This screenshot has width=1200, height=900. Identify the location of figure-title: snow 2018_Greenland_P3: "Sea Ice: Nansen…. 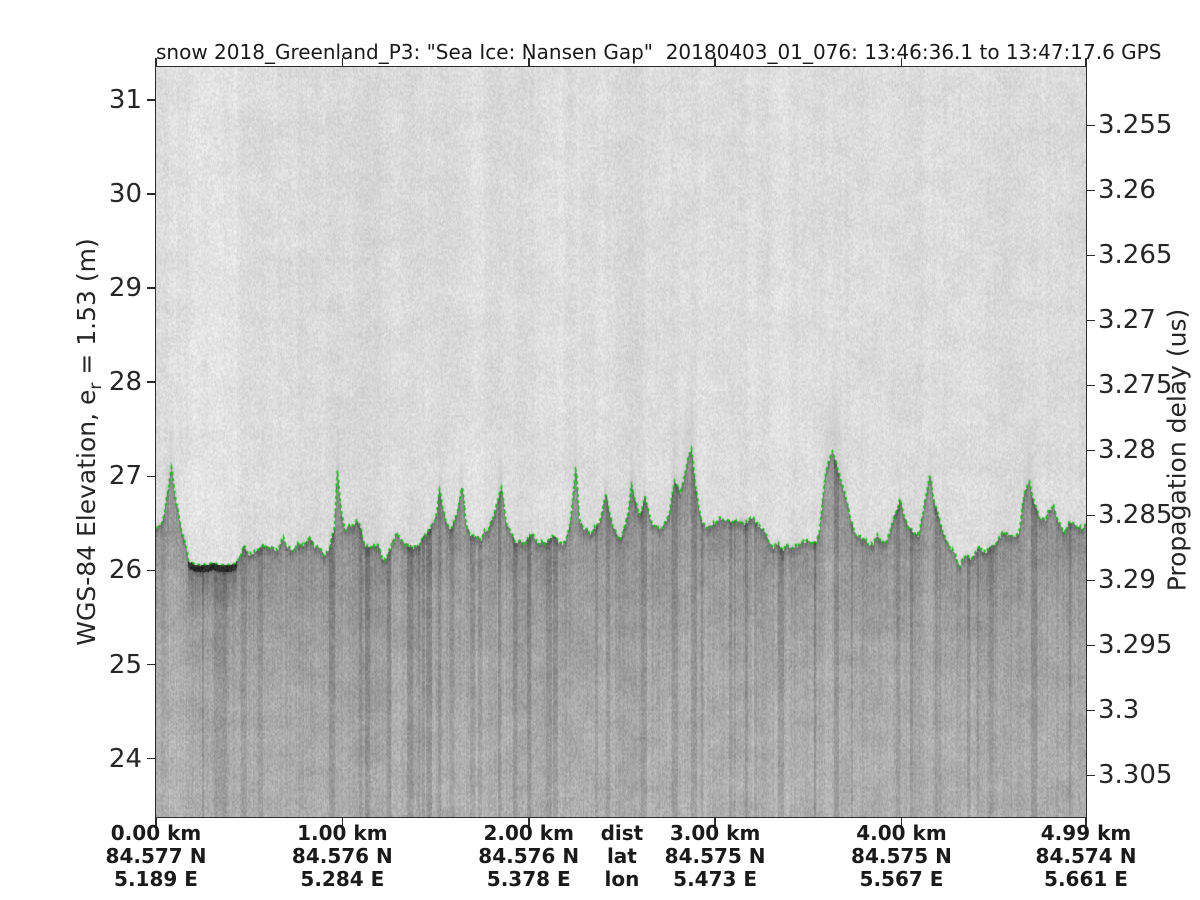
(659, 52).